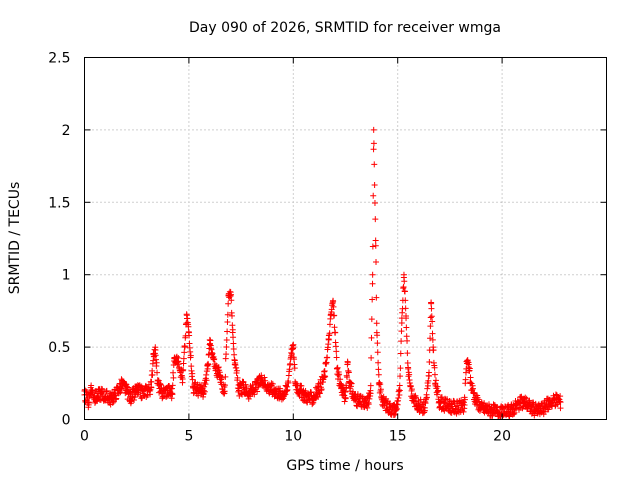 The width and height of the screenshot is (640, 480). What do you see at coordinates (344, 466) in the screenshot?
I see `x-axis-label: GPS time / hours` at bounding box center [344, 466].